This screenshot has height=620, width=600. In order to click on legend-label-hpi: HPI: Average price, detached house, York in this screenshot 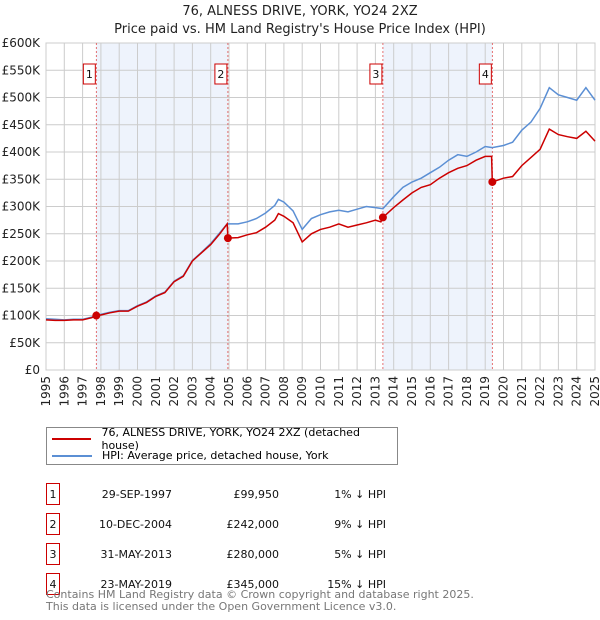, I will do `click(215, 455)`.